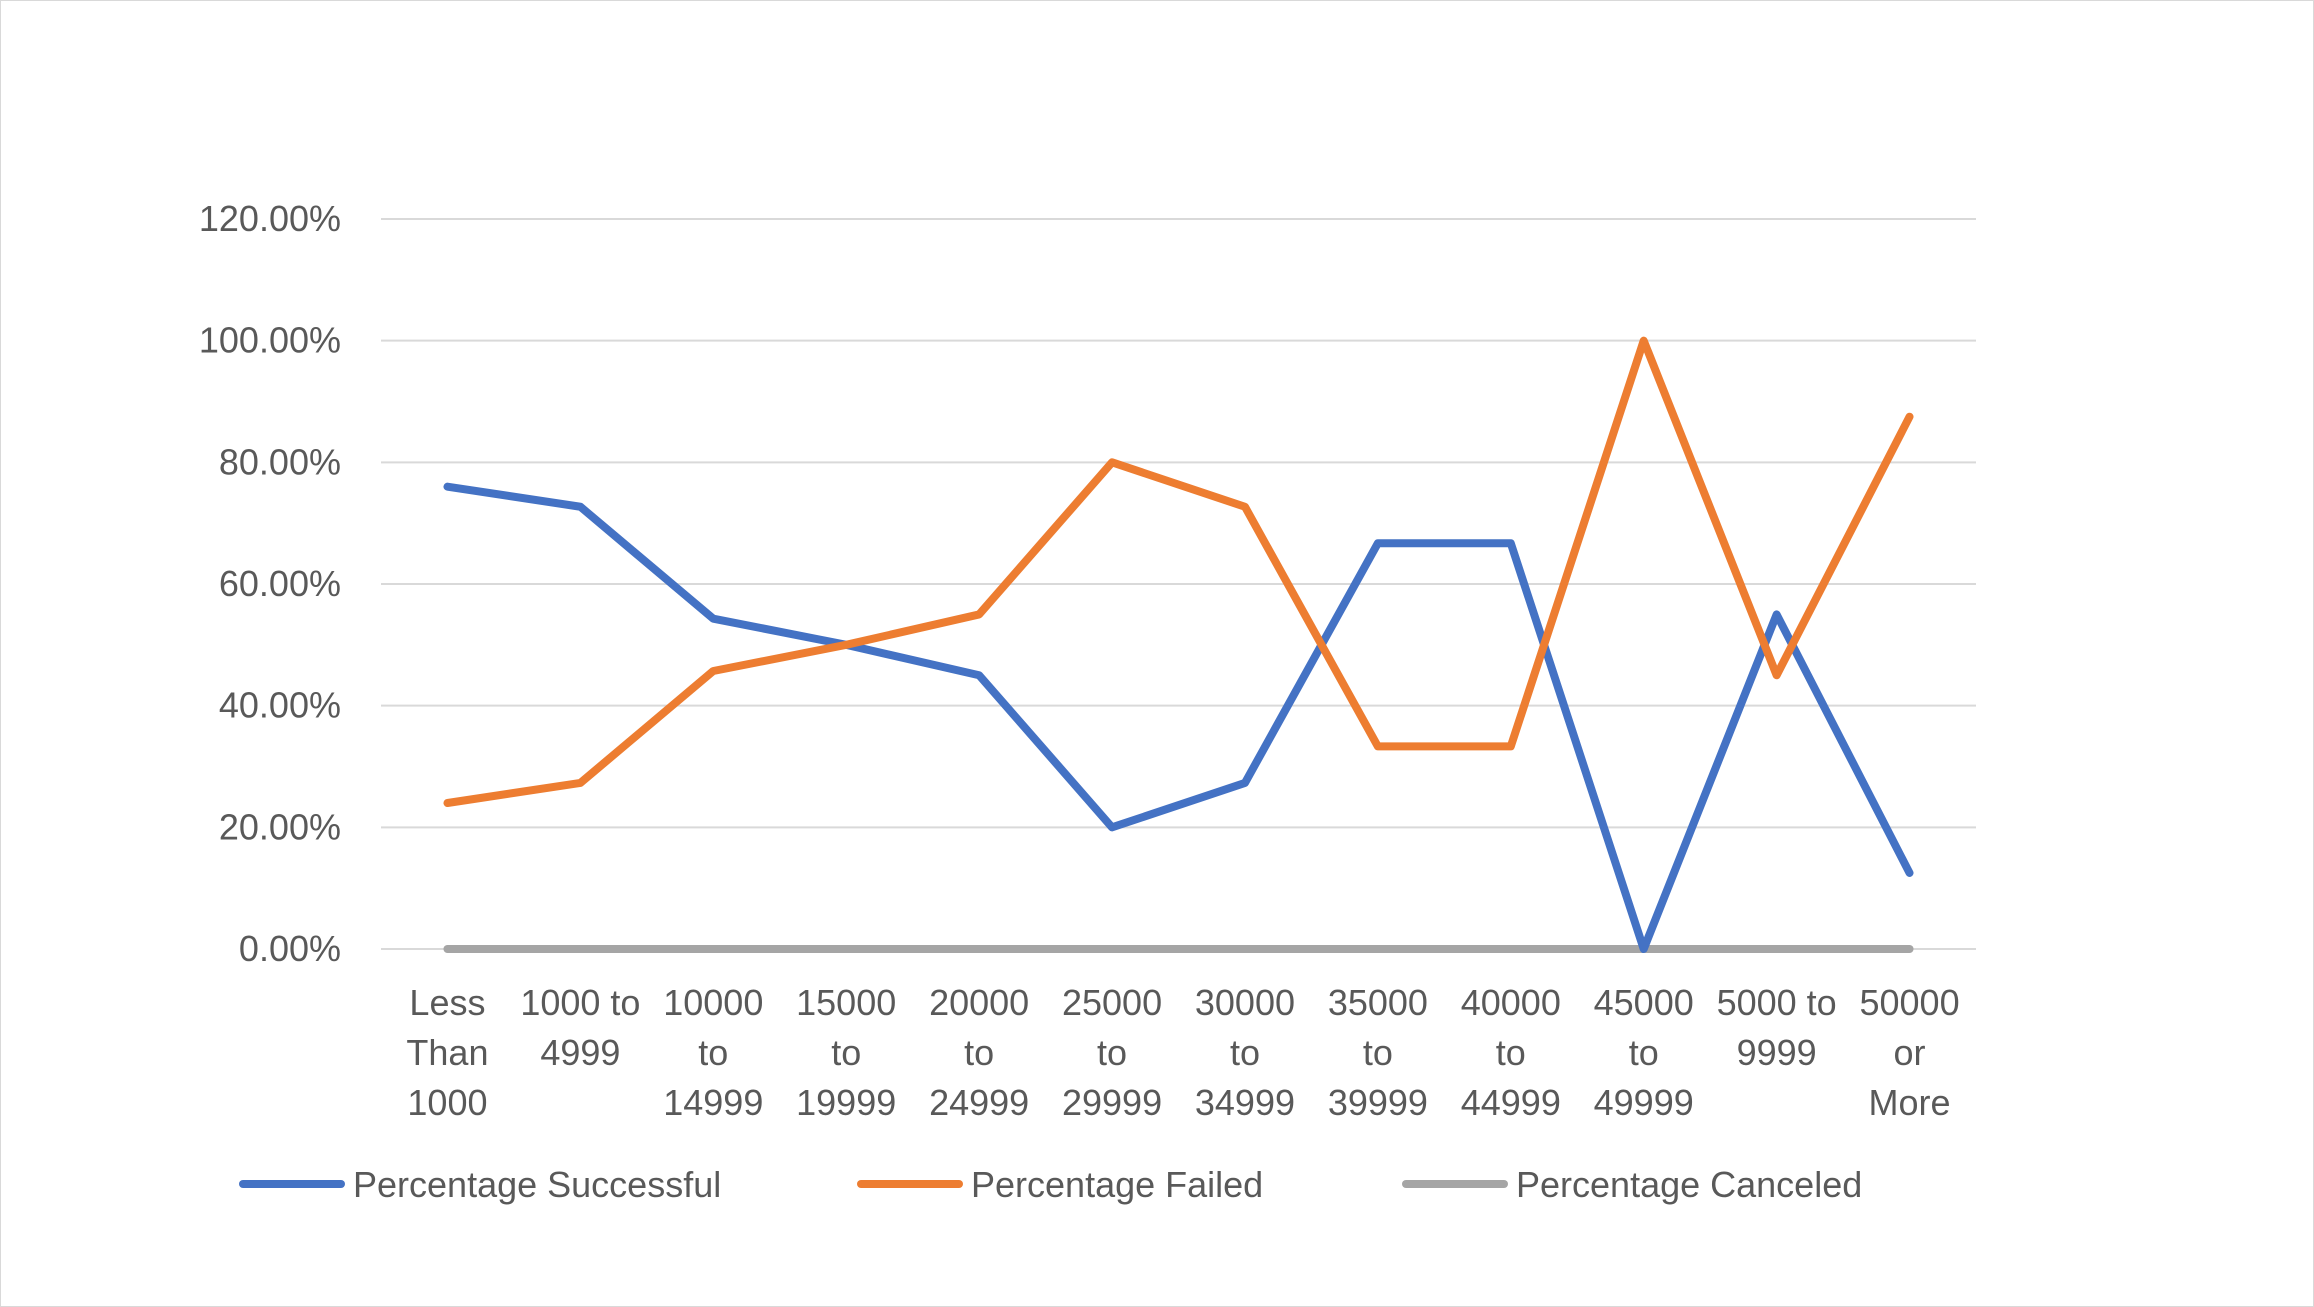  Describe the element at coordinates (1910, 1102) in the screenshot. I see `x-tick-label-line: More` at that location.